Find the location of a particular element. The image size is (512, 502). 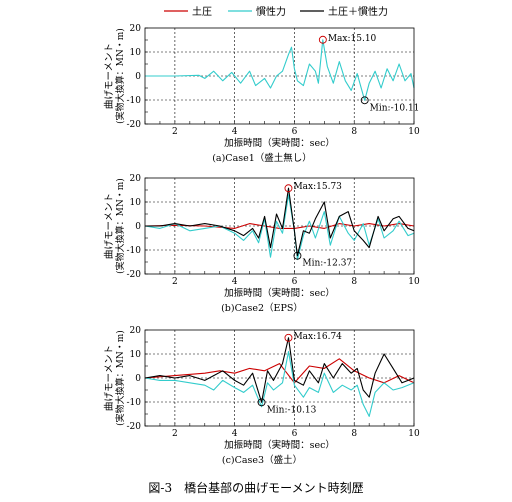

panel-caption: (c)Case3（盛土） is located at coordinates (262, 460).